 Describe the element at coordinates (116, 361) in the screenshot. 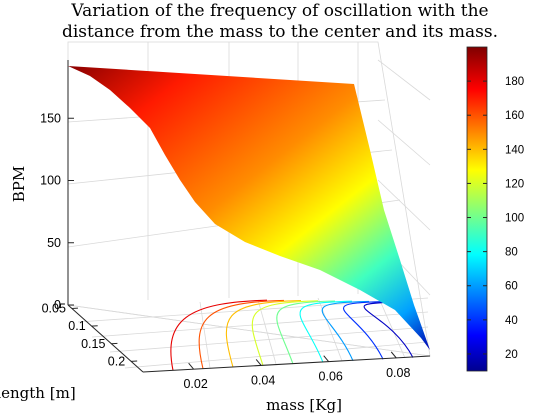

I see `y-tick-label: 0.2` at that location.